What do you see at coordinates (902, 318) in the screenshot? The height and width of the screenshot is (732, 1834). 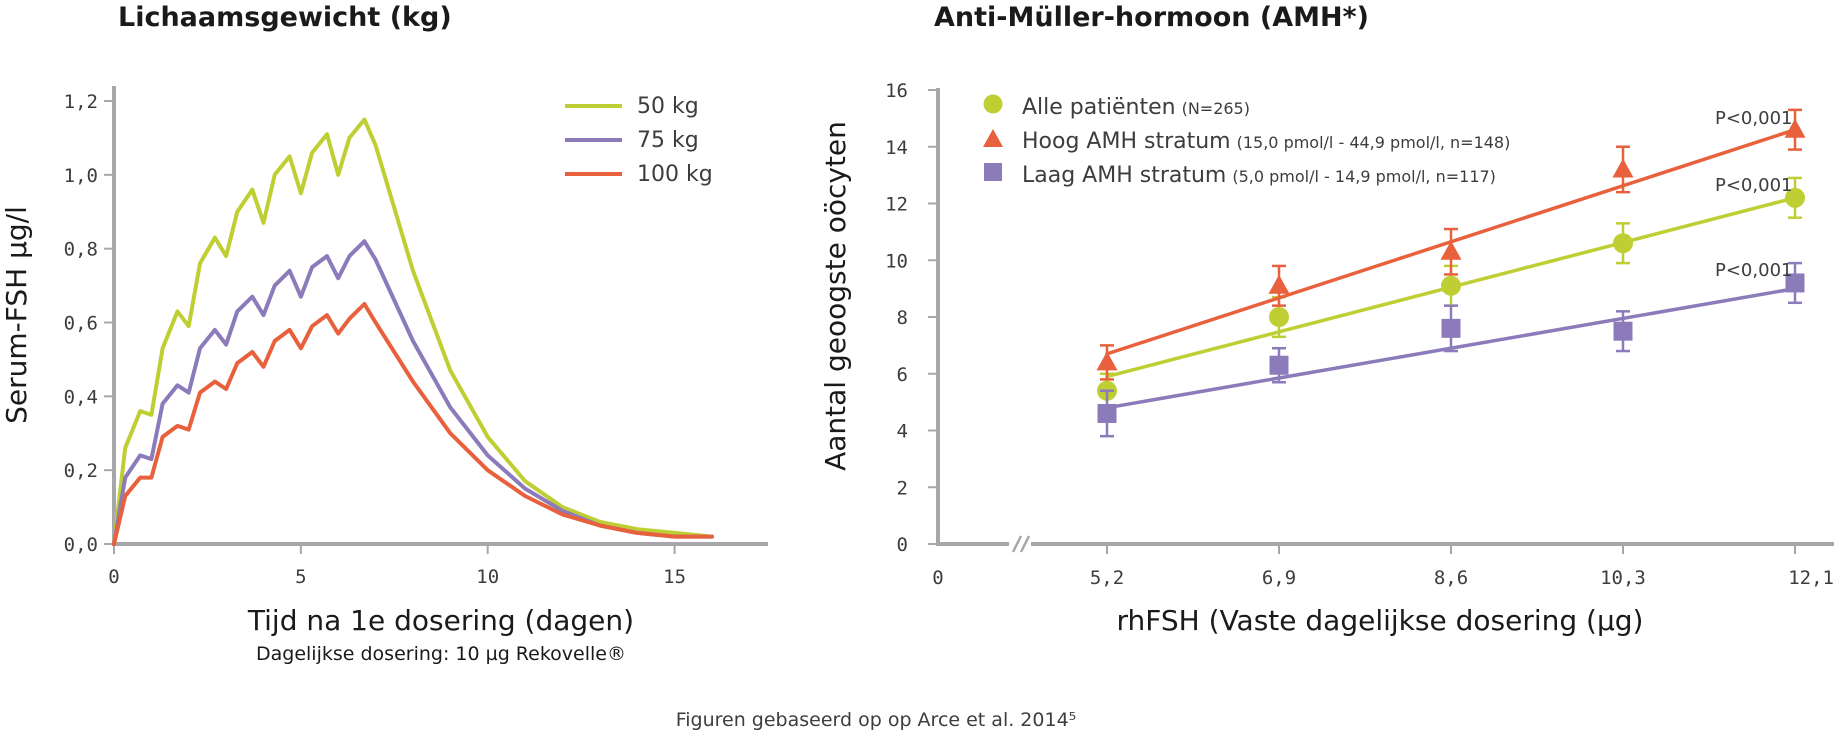 I see `y-tick-label-amh: 8` at bounding box center [902, 318].